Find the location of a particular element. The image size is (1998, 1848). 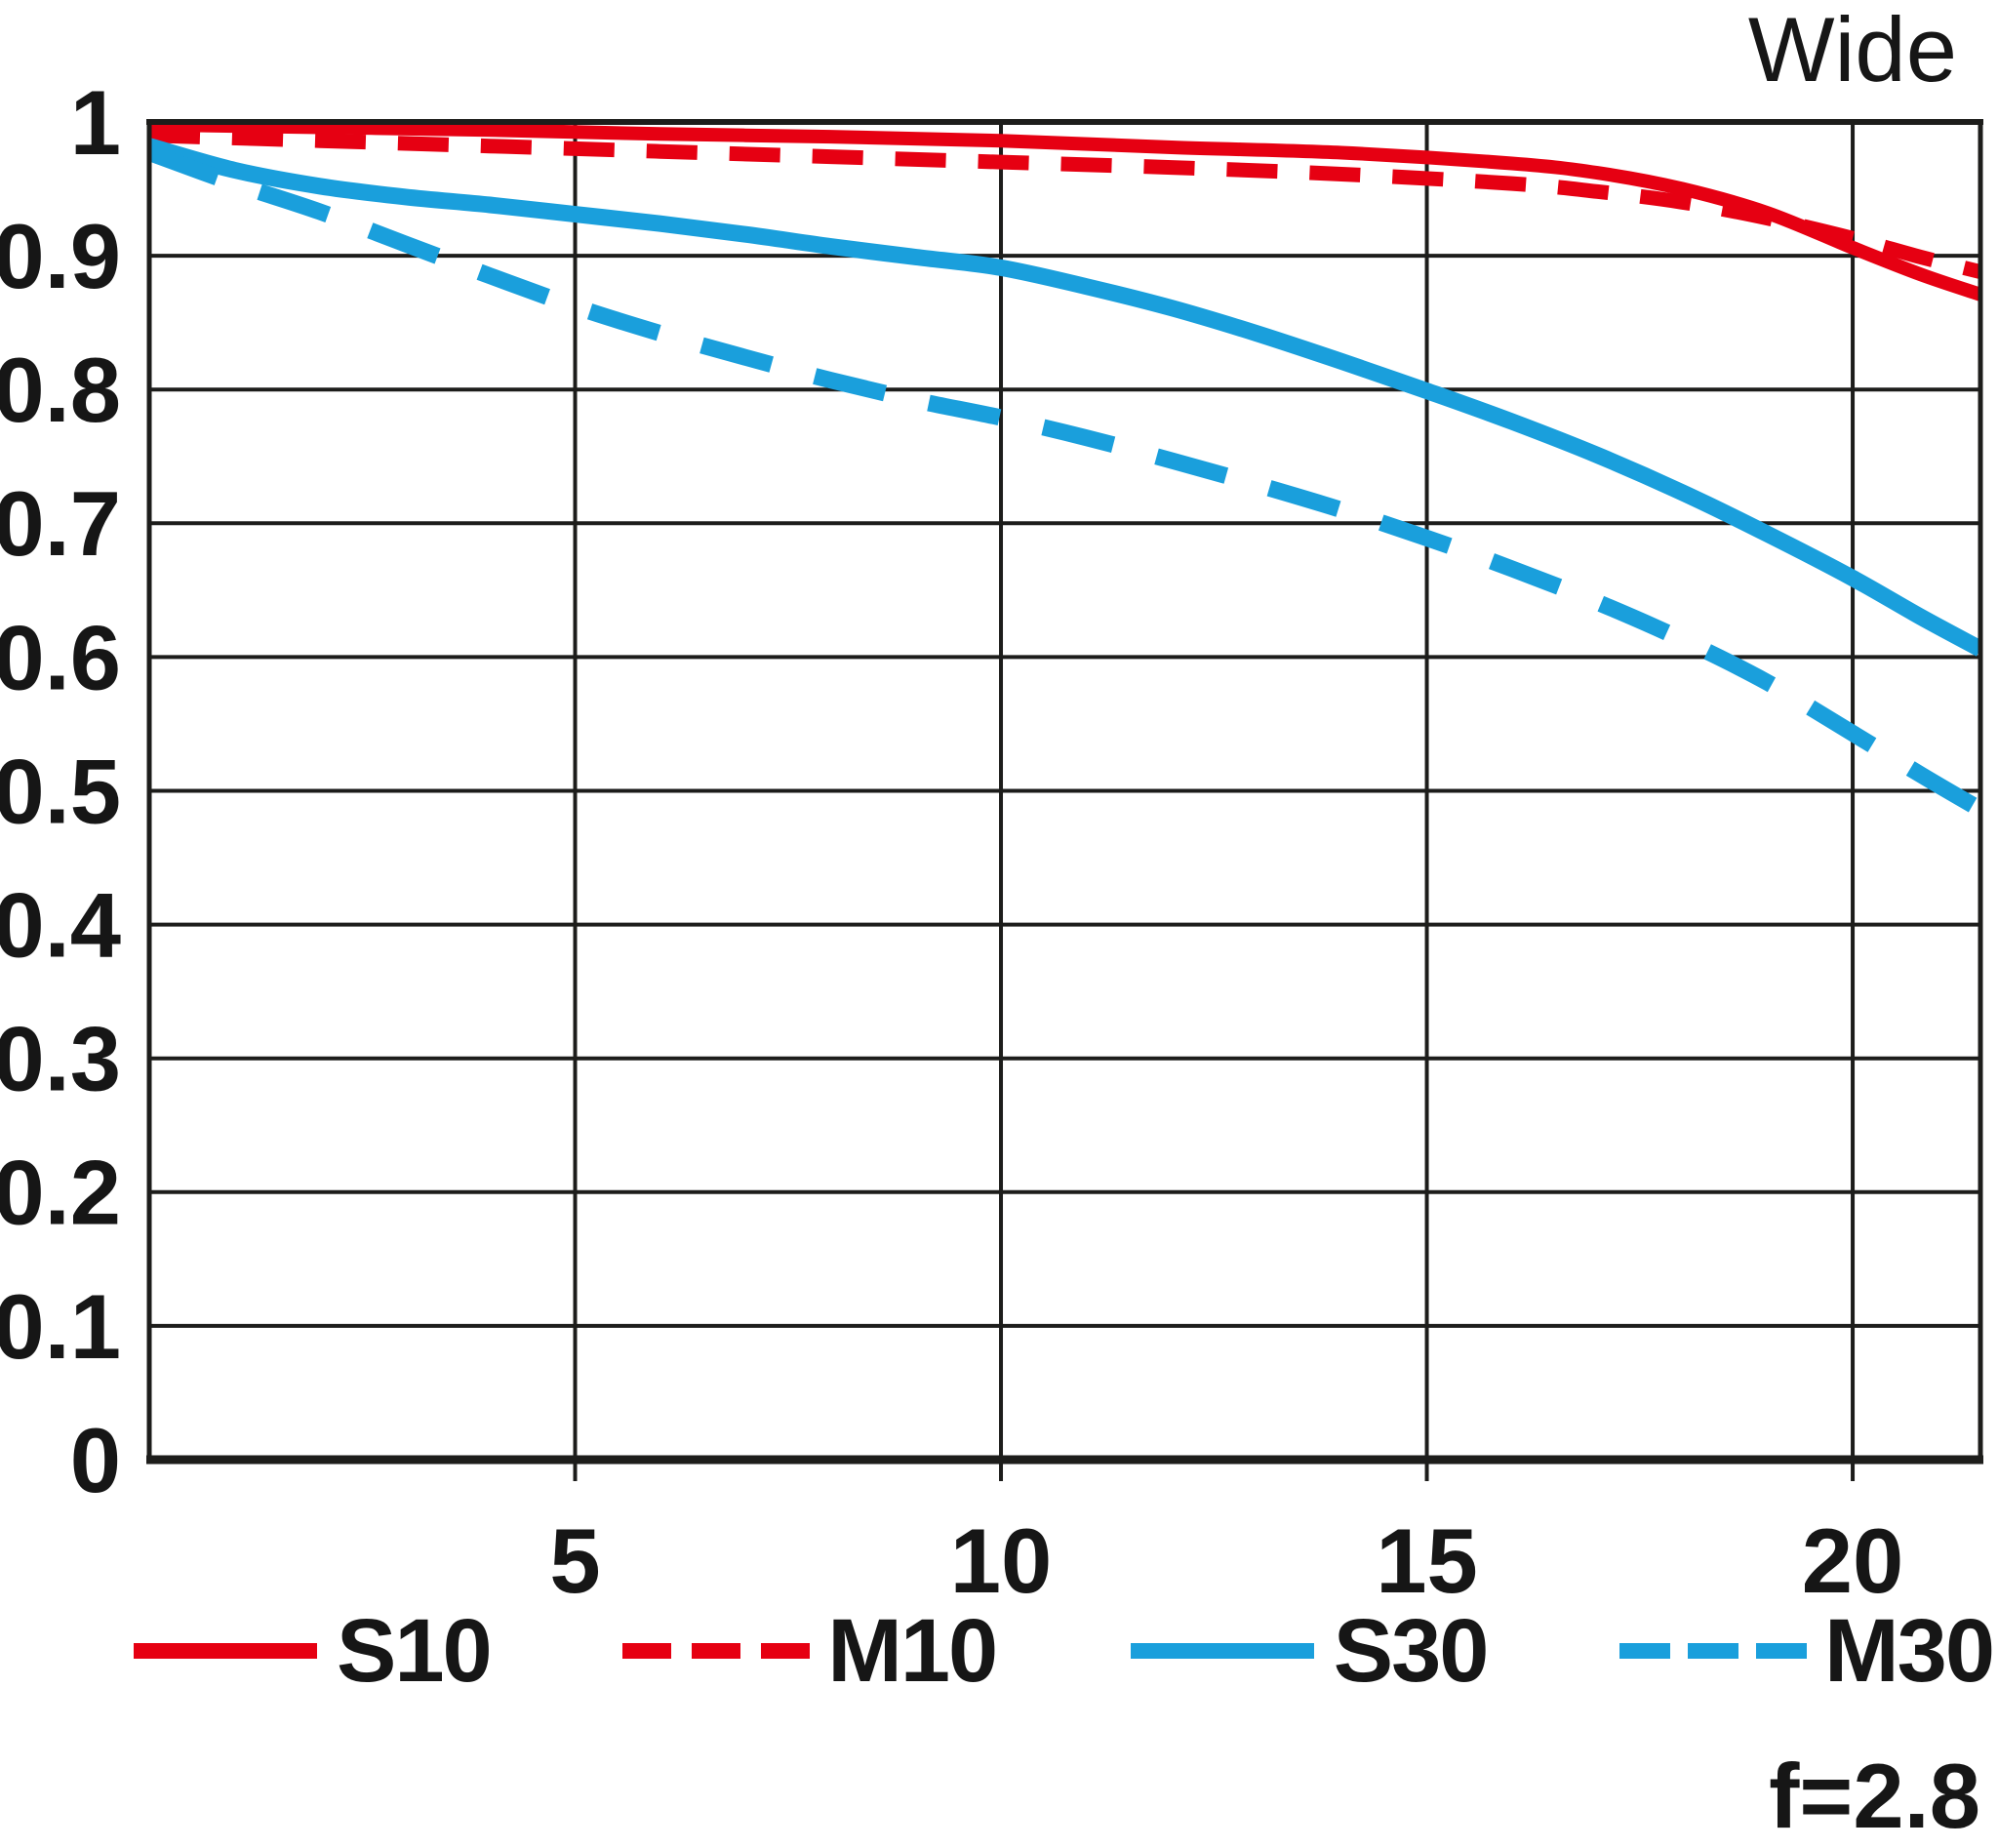

legend-swatch-solid-blue is located at coordinates (1222, 1651).